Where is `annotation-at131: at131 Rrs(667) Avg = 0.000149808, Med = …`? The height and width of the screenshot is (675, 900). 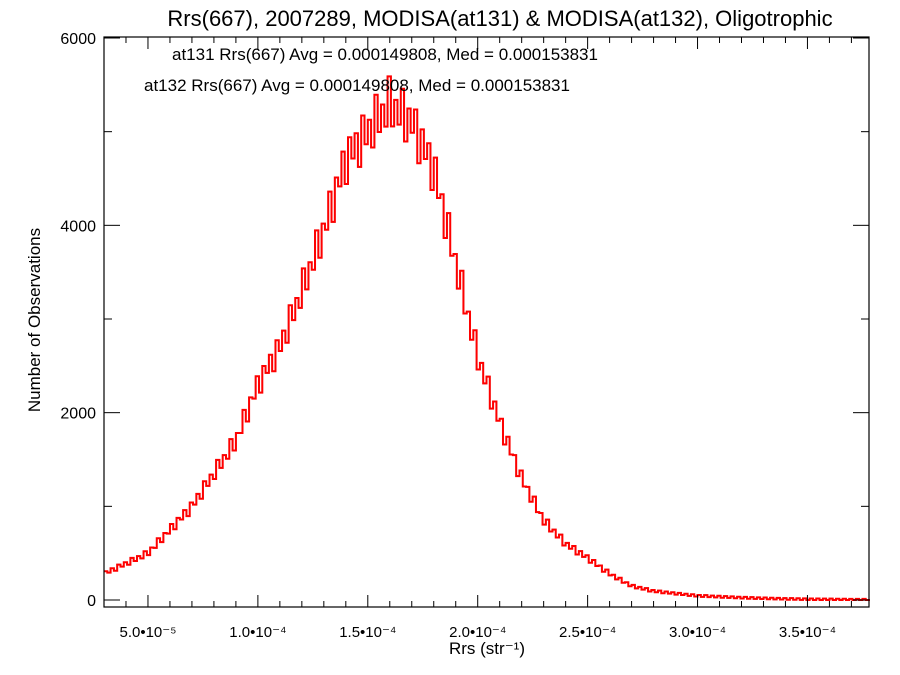 annotation-at131: at131 Rrs(667) Avg = 0.000149808, Med = … is located at coordinates (385, 54).